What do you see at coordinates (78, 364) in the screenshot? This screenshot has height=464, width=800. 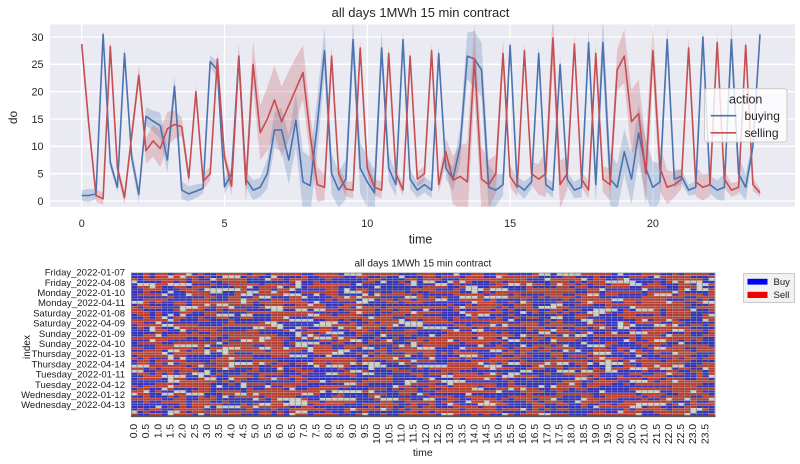 I see `svg-text: Thursday_2022-04-14` at bounding box center [78, 364].